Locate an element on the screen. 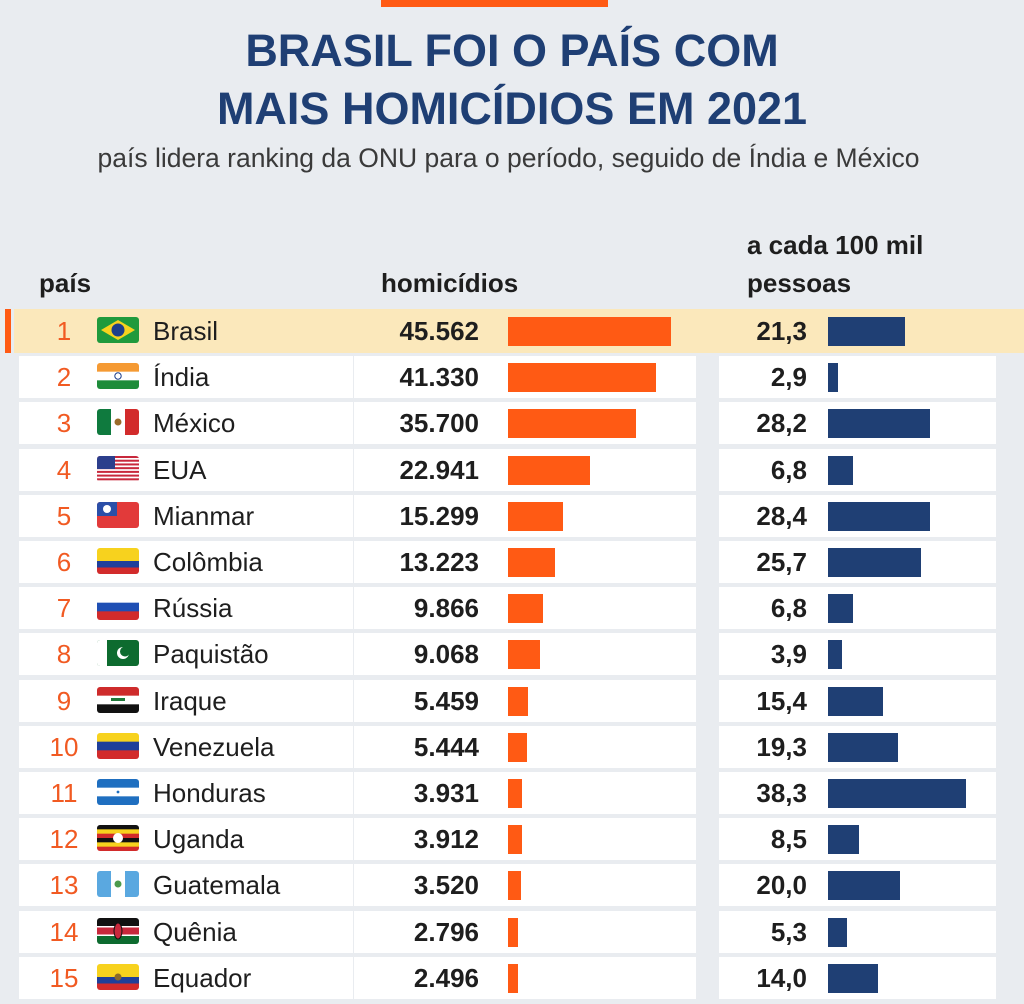  rank-label: 14 is located at coordinates (64, 931).